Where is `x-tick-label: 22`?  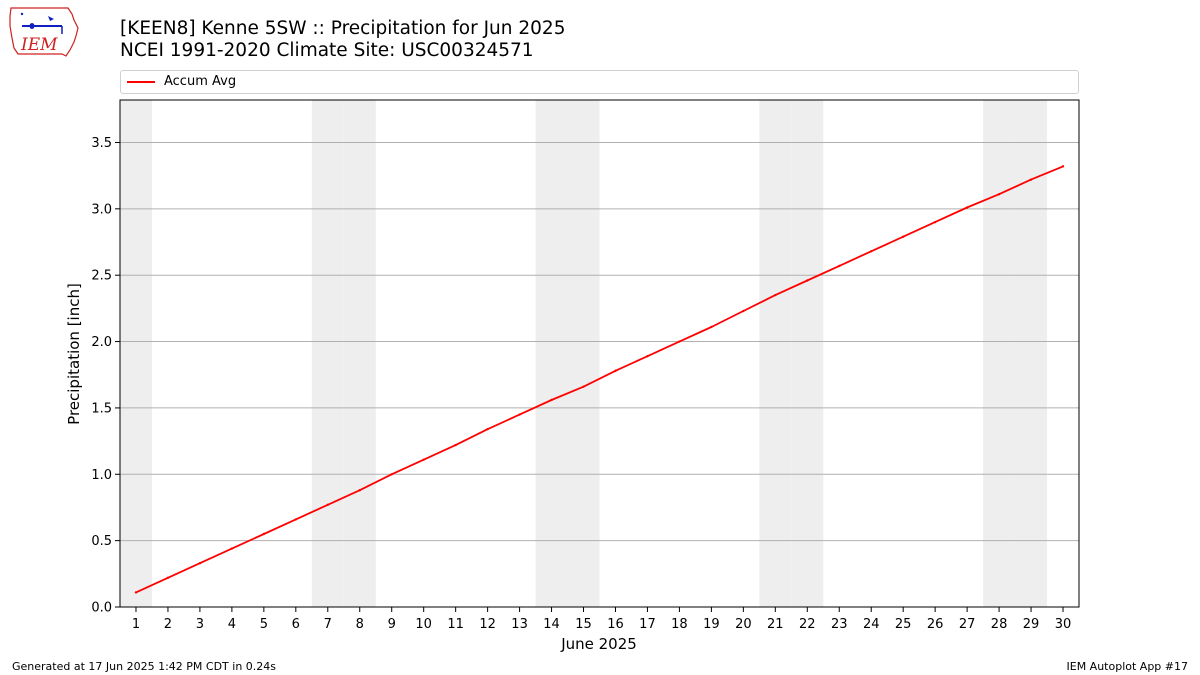 x-tick-label: 22 is located at coordinates (807, 624).